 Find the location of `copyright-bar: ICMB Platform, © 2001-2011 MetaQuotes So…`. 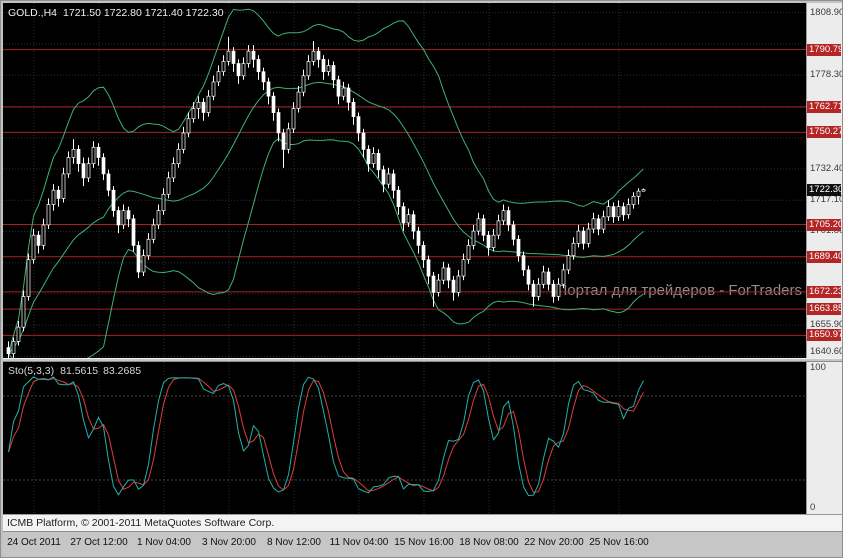

copyright-bar: ICMB Platform, © 2001-2011 MetaQuotes So… is located at coordinates (422, 522).